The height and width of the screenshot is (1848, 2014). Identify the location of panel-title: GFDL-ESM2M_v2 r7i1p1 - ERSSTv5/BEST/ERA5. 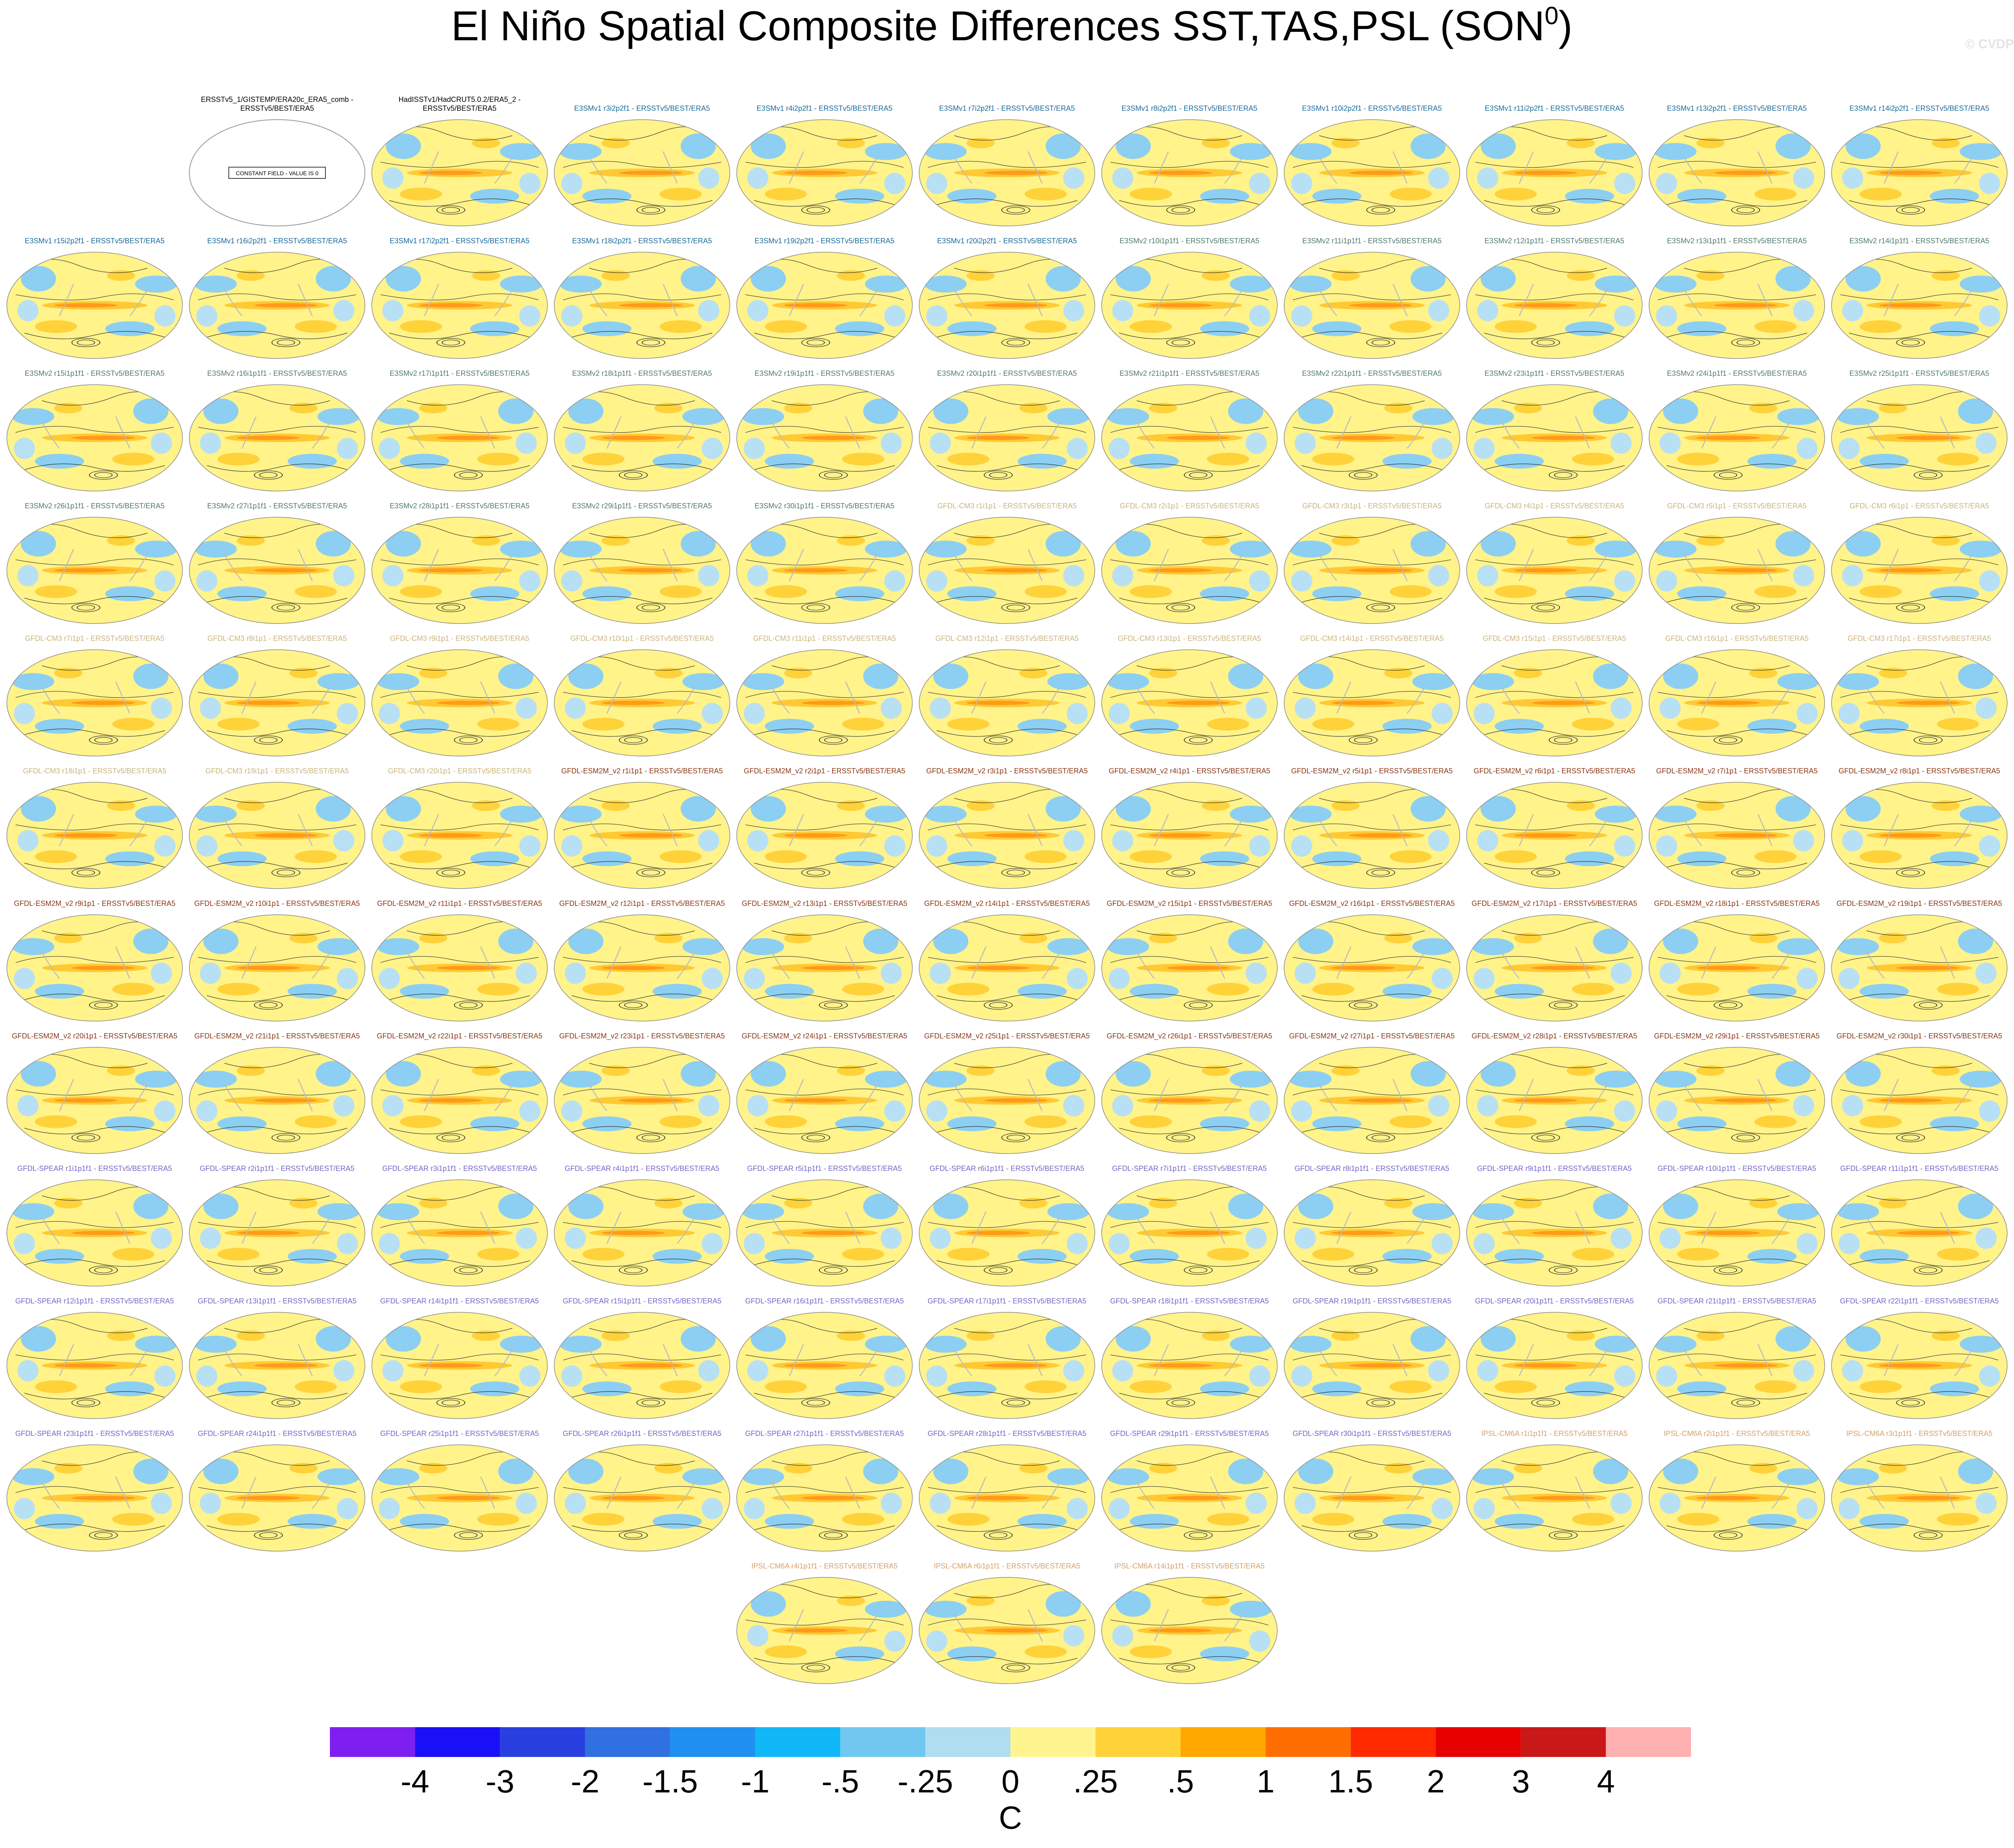
(1736, 771).